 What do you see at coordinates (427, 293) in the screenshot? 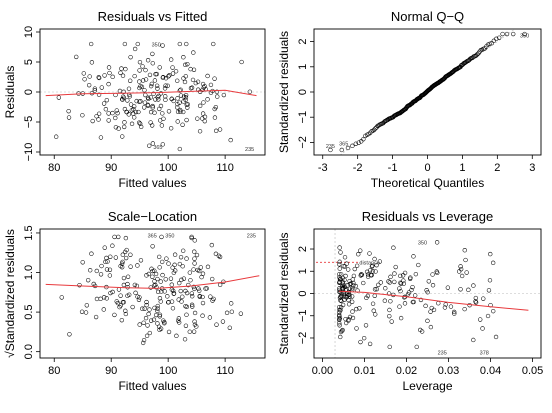
I see `resleverage-plot-area: 350 235 378 distance` at bounding box center [427, 293].